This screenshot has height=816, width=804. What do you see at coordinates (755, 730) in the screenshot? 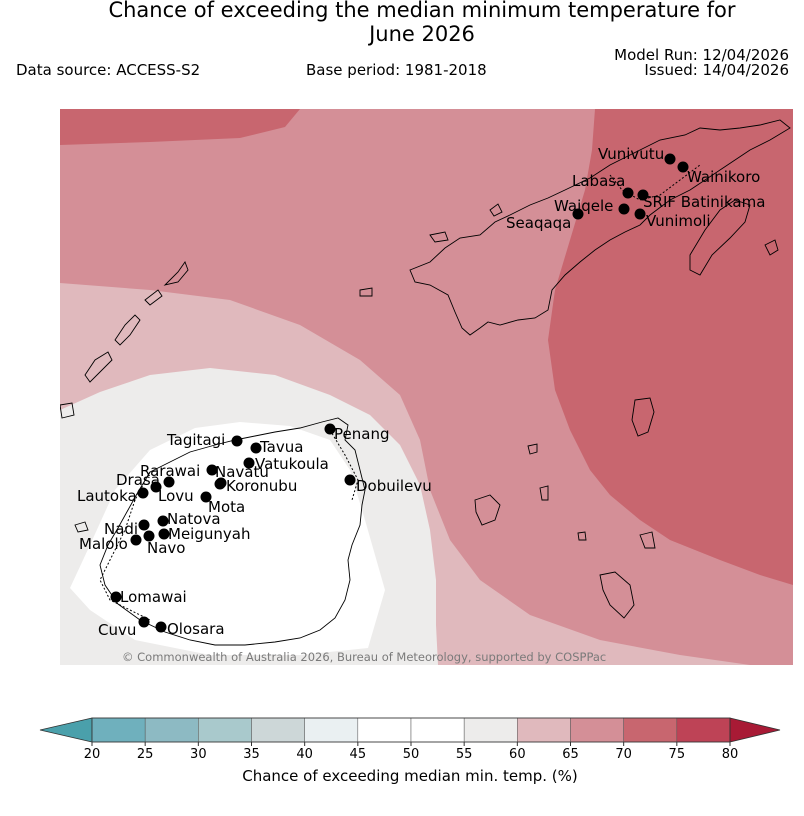
I see `colorbar-high-arrow` at bounding box center [755, 730].